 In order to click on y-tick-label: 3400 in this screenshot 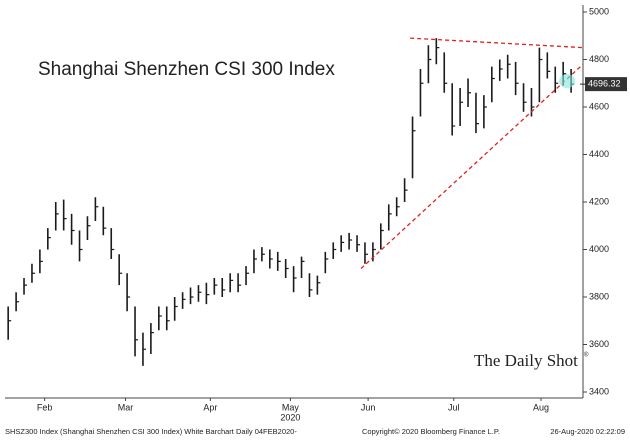, I will do `click(599, 391)`.